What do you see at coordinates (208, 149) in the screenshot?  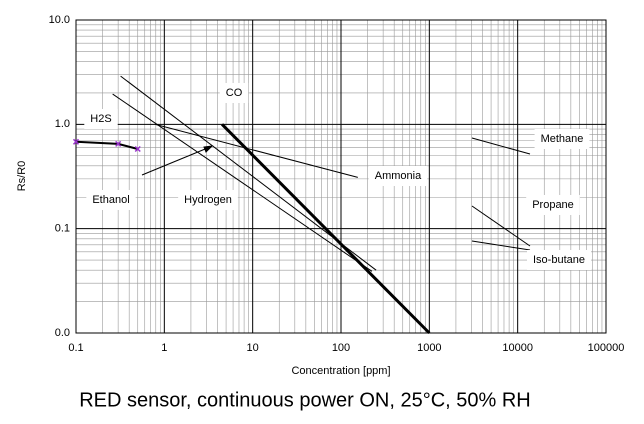 I see `arrowhead` at bounding box center [208, 149].